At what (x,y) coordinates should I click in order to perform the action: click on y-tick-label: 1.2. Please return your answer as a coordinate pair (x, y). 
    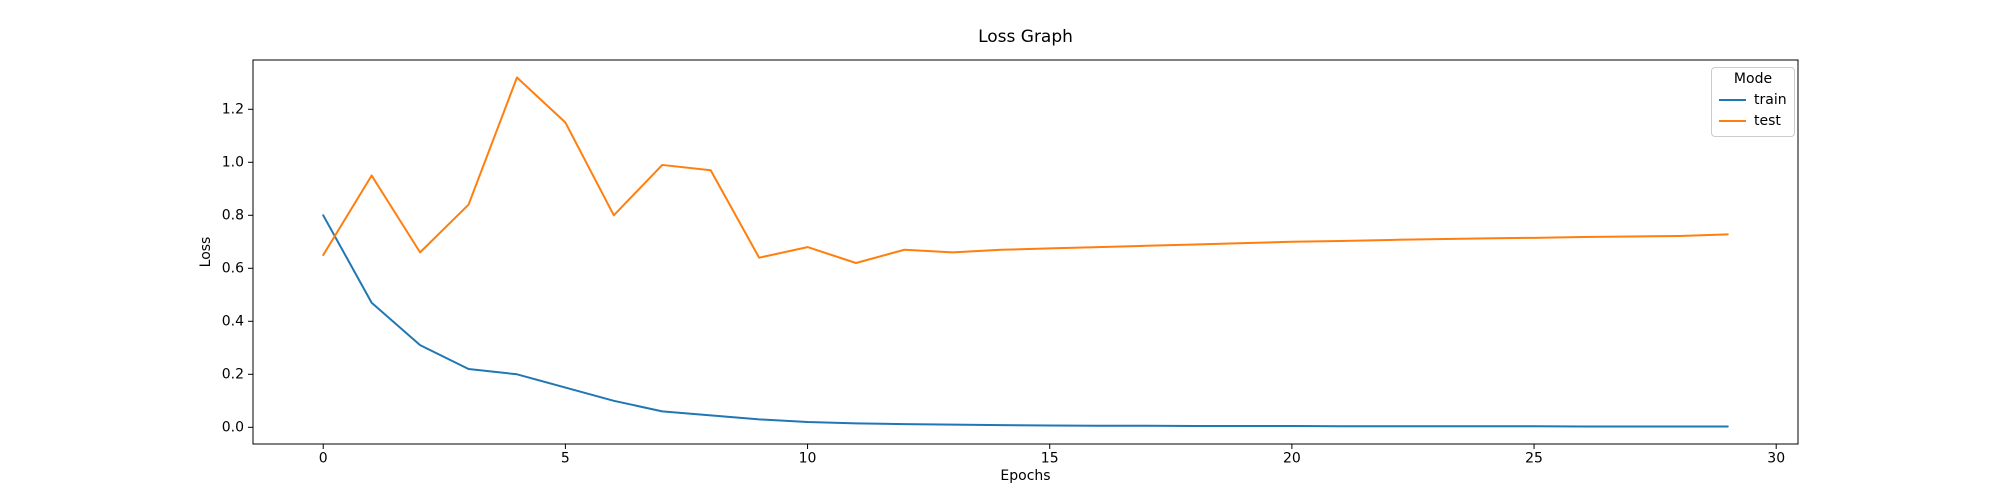
    Looking at the image, I should click on (233, 109).